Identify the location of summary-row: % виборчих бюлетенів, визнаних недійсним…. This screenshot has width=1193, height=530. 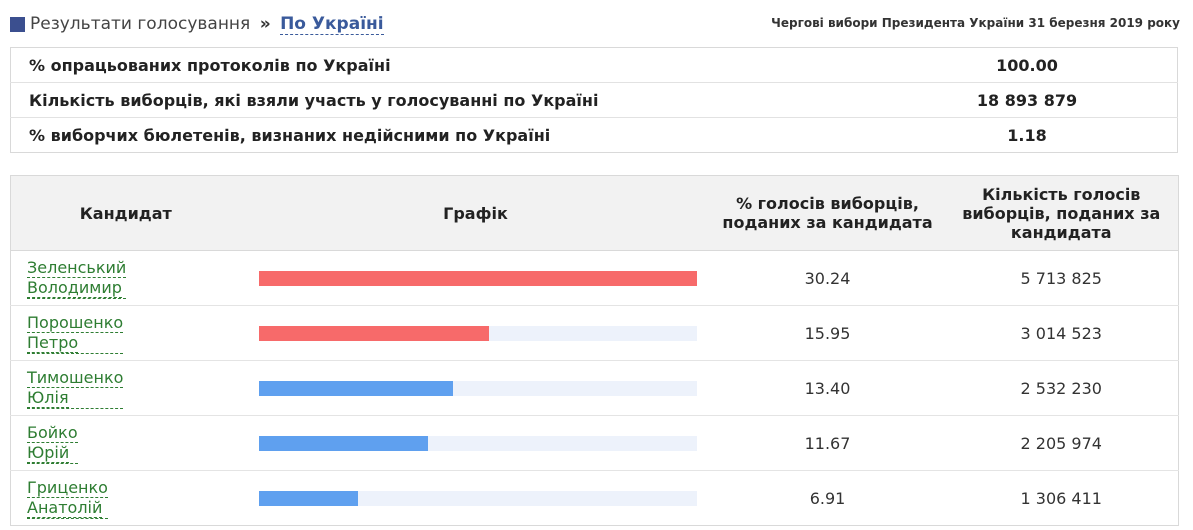
(594, 135).